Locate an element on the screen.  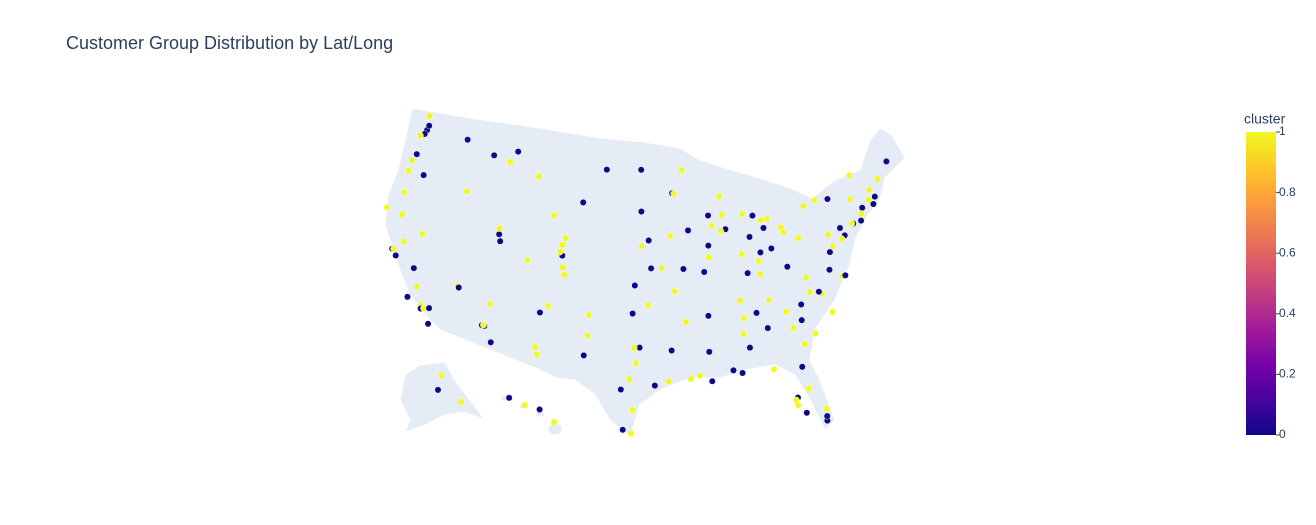
colorbar is located at coordinates (1261, 283).